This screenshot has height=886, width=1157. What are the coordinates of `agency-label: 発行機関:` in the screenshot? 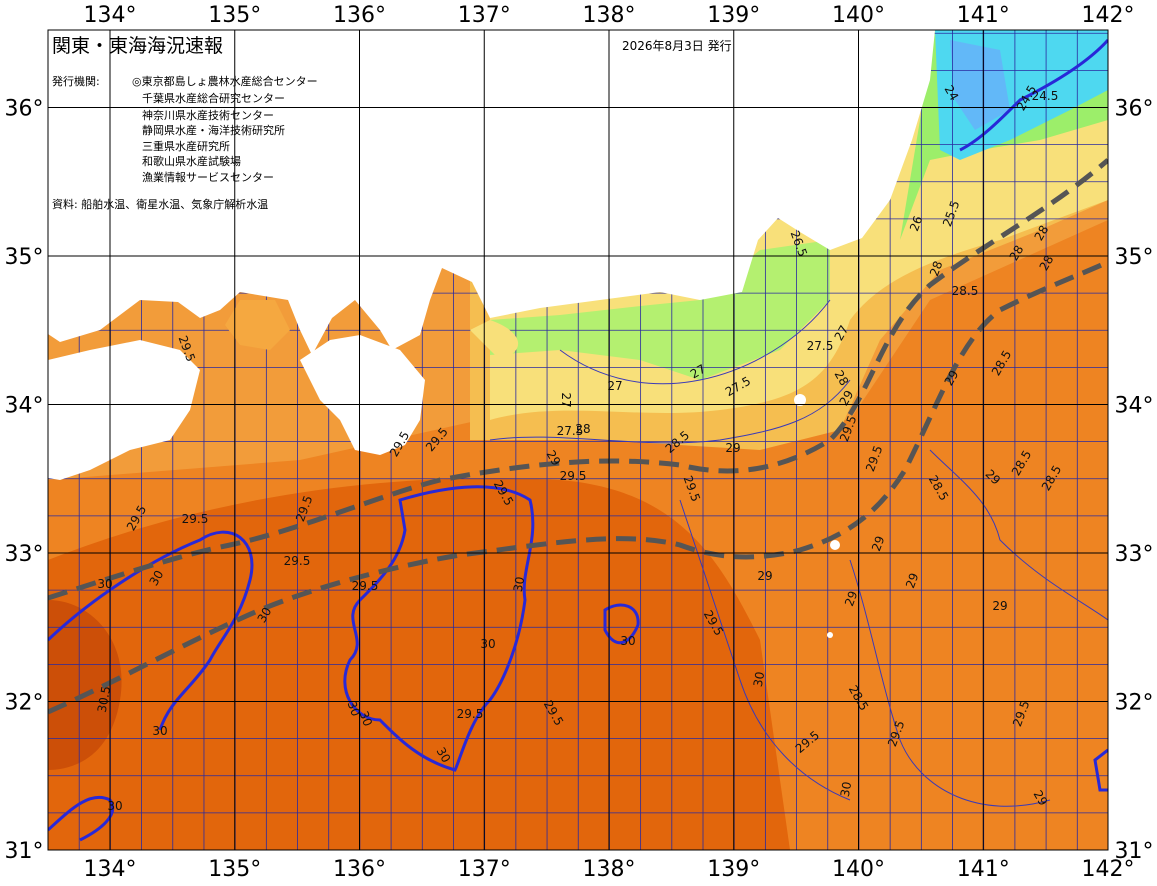 It's located at (76, 81).